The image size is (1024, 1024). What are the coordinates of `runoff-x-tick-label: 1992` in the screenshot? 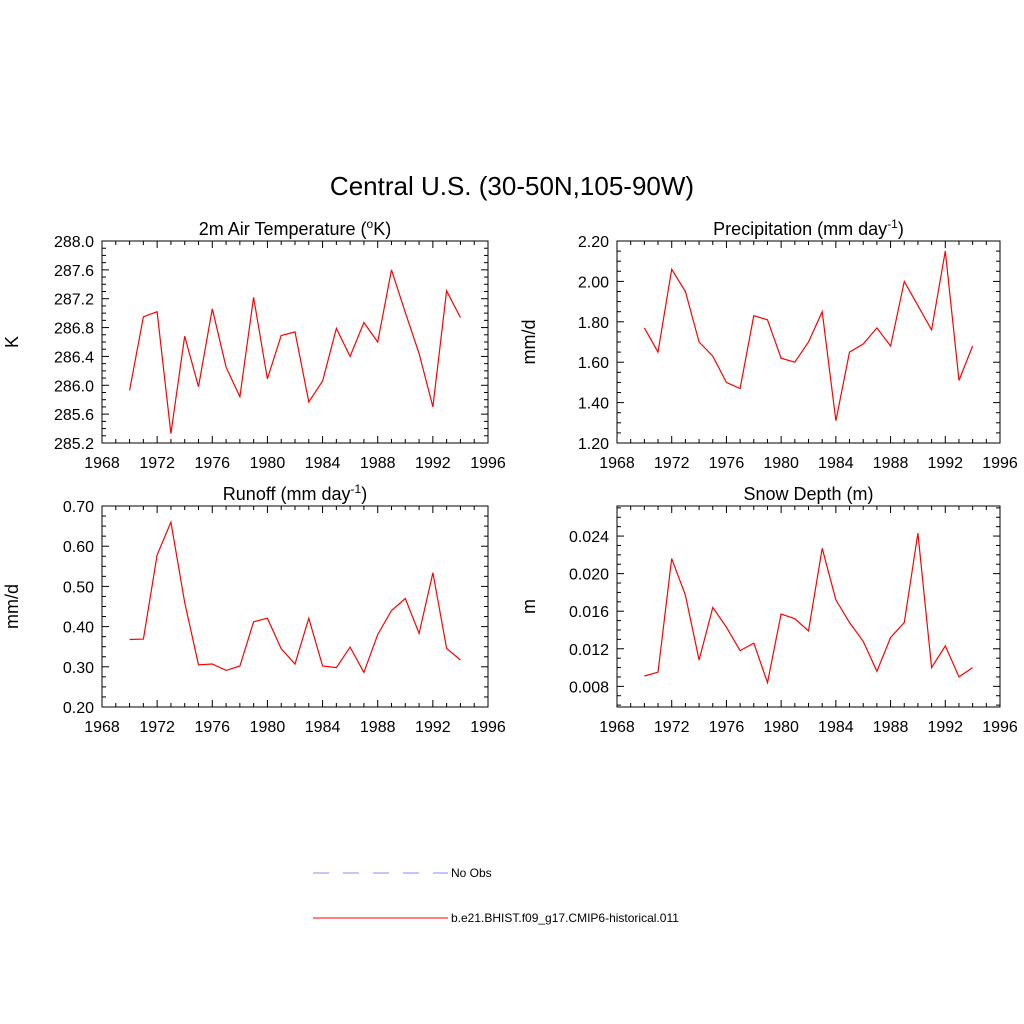 It's located at (433, 727).